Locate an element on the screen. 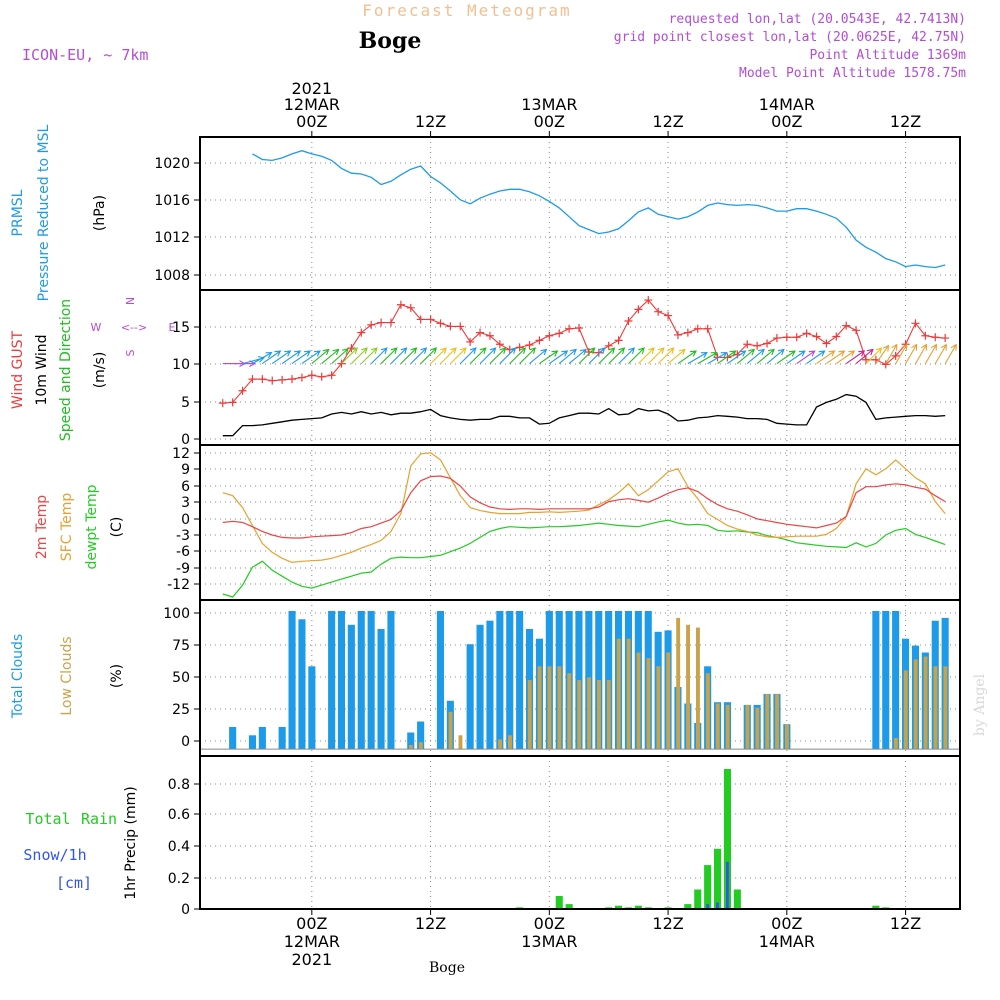 The height and width of the screenshot is (1000, 1000). ytick-label-p3-1: 75 is located at coordinates (181, 646).